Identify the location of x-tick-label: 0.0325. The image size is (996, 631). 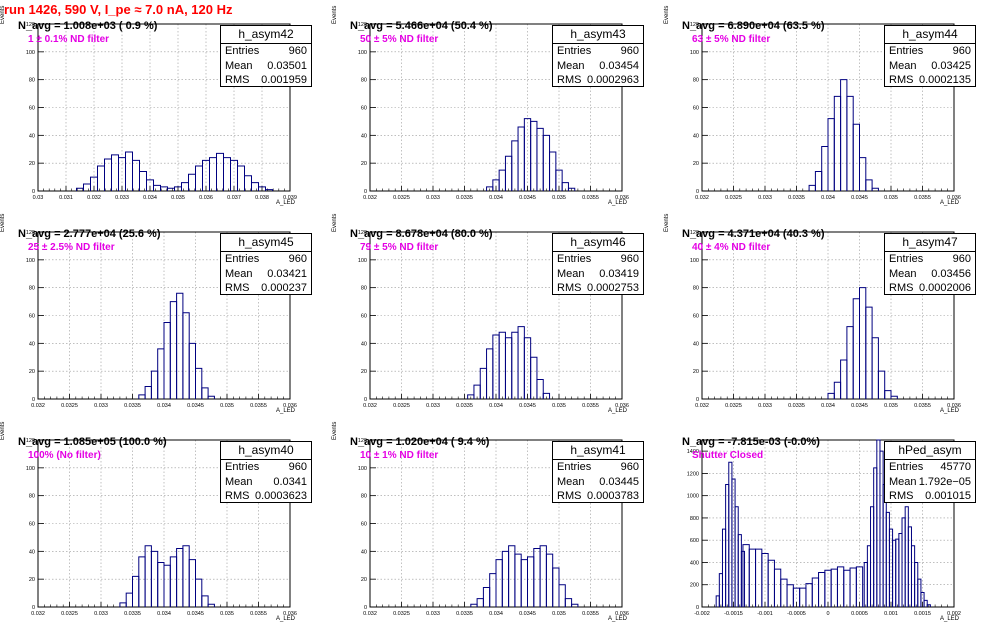
(69, 614).